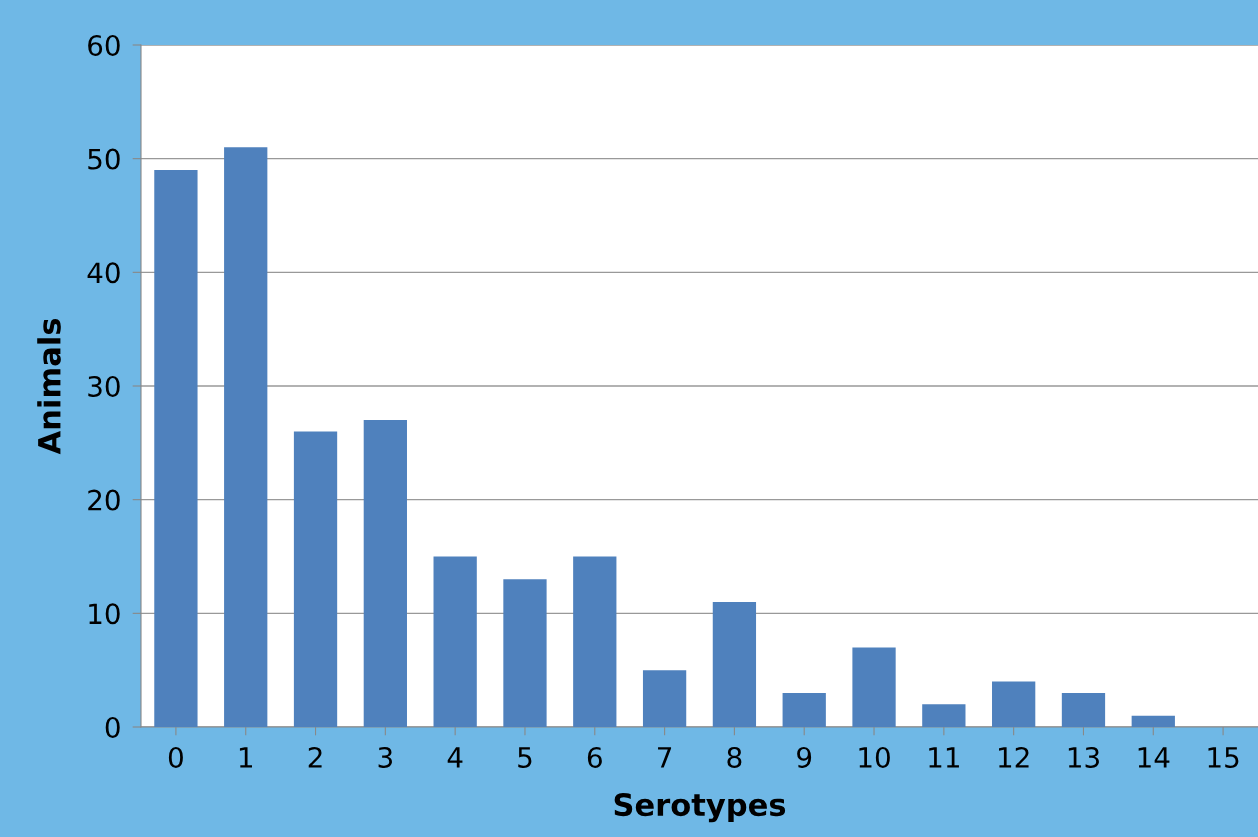 Image resolution: width=1258 pixels, height=837 pixels. I want to click on y-tick-label: 0, so click(112, 727).